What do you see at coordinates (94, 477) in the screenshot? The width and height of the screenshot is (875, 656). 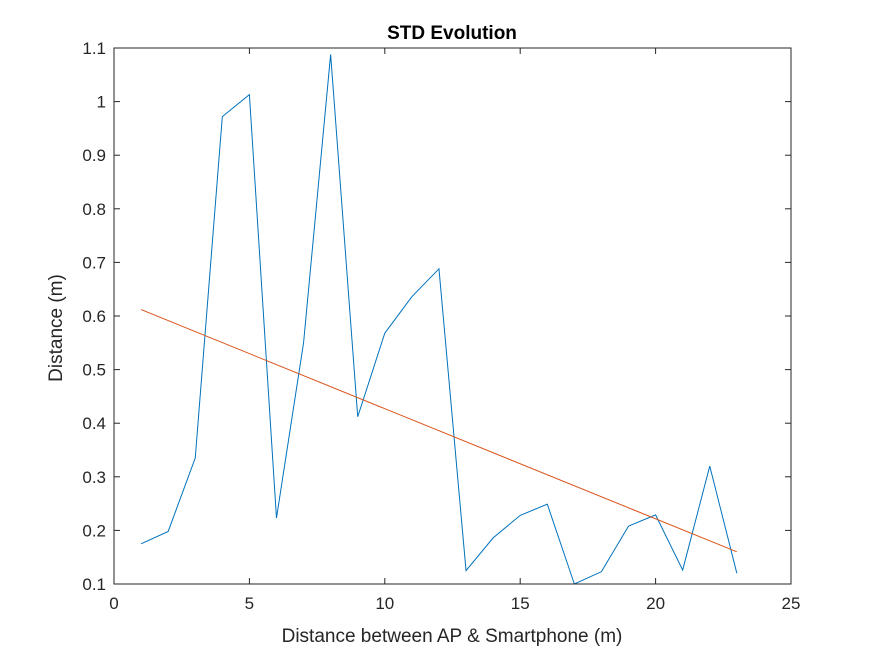 I see `y-tick-label: 0.3` at bounding box center [94, 477].